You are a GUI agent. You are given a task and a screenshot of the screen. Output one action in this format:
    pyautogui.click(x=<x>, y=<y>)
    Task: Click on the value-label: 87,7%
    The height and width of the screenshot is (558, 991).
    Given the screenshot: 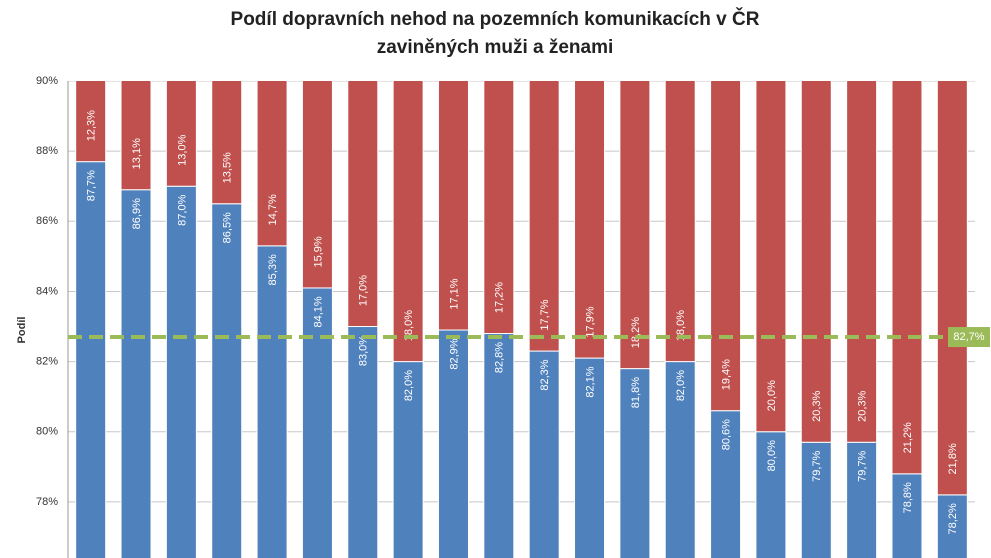 What is the action you would take?
    pyautogui.click(x=92, y=185)
    